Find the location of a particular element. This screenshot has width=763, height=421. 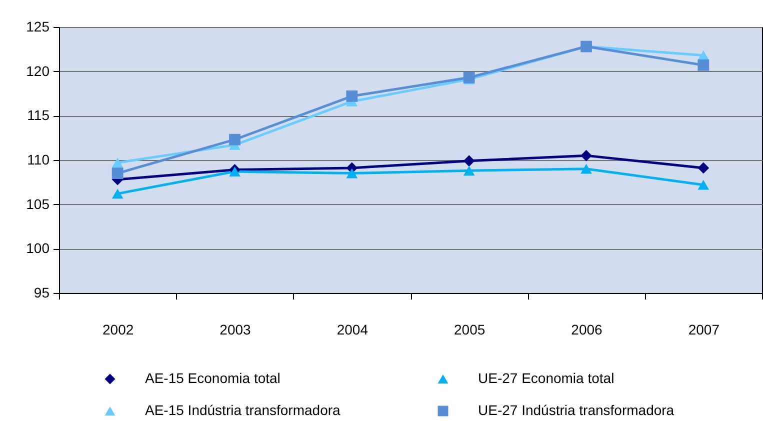

y-tick-label: 105 is located at coordinates (38, 204).